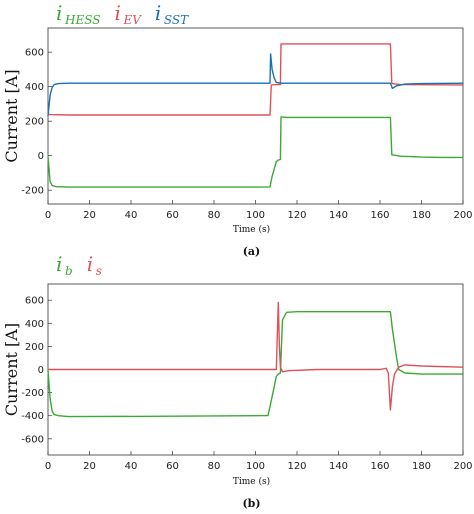 This screenshot has width=474, height=514. I want to click on series-line-hess, so click(255, 152).